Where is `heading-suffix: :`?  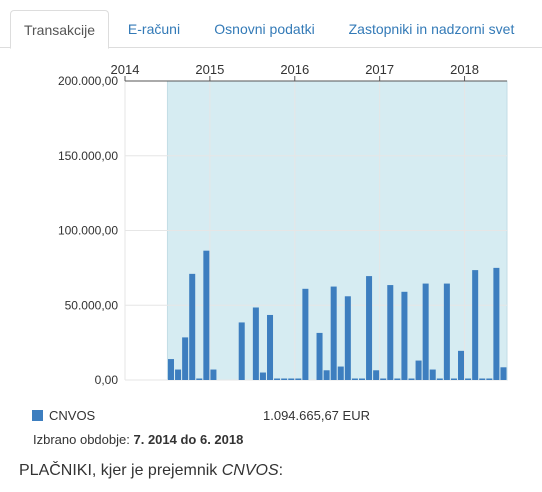 heading-suffix: : is located at coordinates (281, 470).